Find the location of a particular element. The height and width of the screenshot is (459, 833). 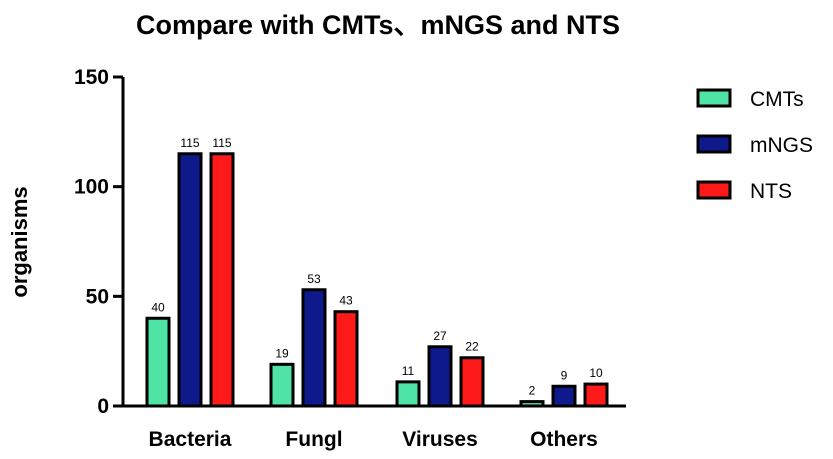

data-label: 53 is located at coordinates (314, 279).